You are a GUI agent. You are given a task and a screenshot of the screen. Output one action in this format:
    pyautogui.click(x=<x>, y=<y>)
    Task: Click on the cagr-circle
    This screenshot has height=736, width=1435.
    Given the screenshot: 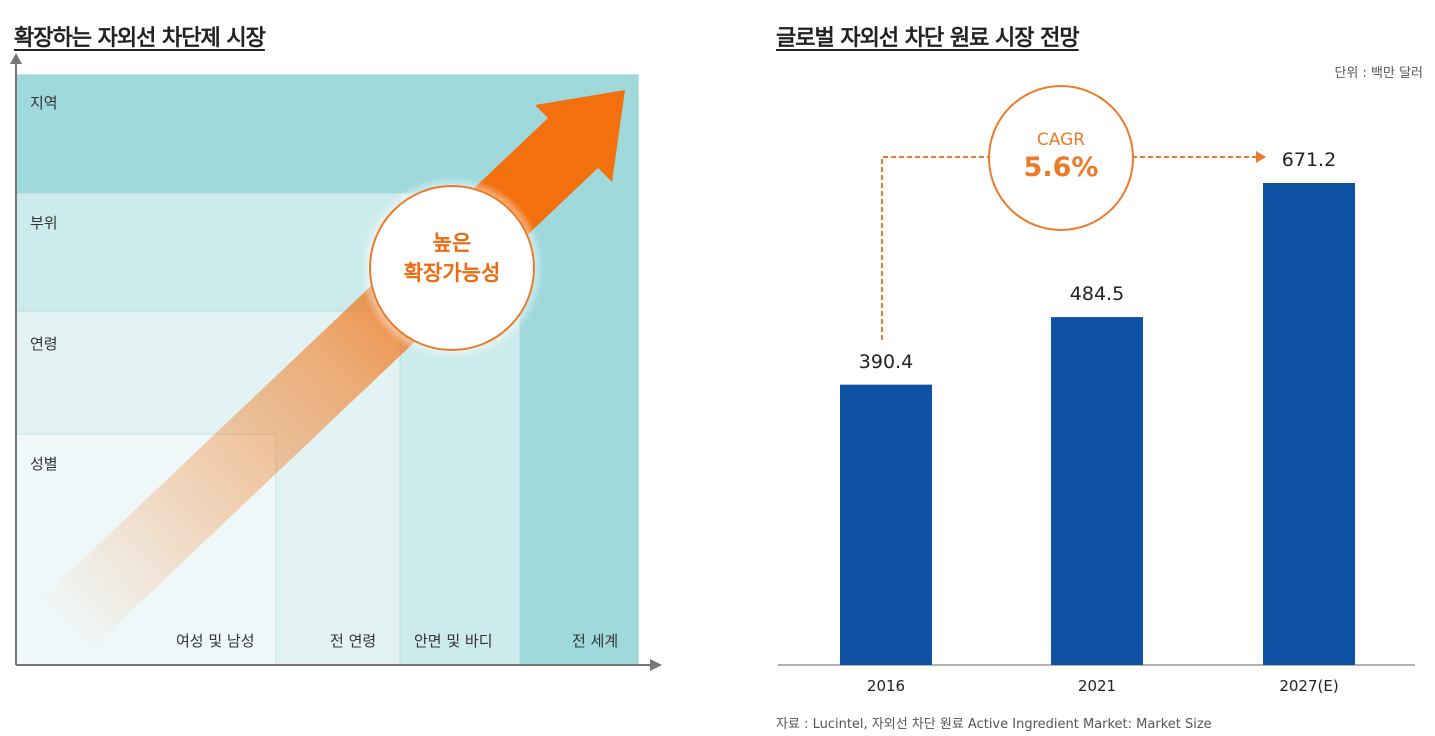 What is the action you would take?
    pyautogui.click(x=1061, y=158)
    